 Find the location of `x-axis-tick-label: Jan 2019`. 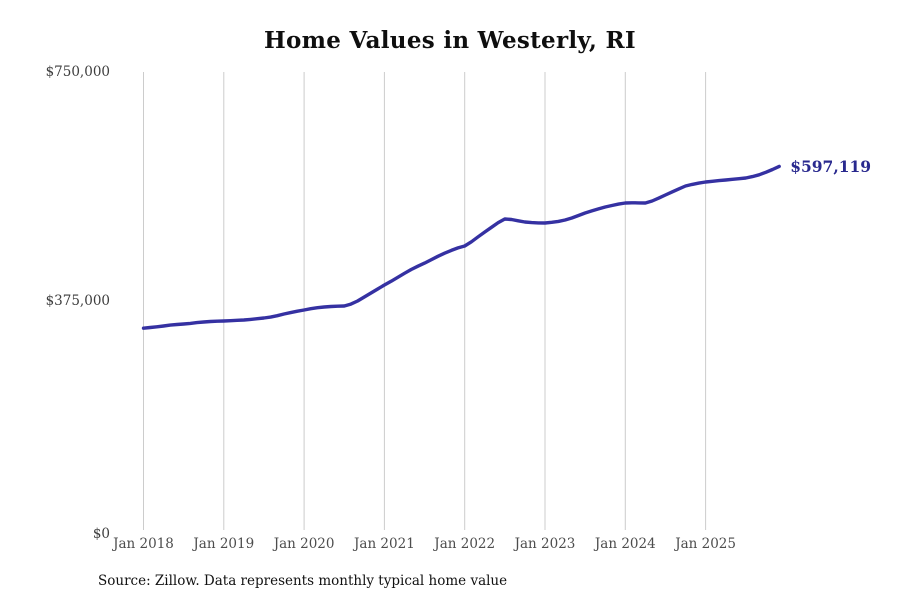

x-axis-tick-label: Jan 2019 is located at coordinates (224, 544).